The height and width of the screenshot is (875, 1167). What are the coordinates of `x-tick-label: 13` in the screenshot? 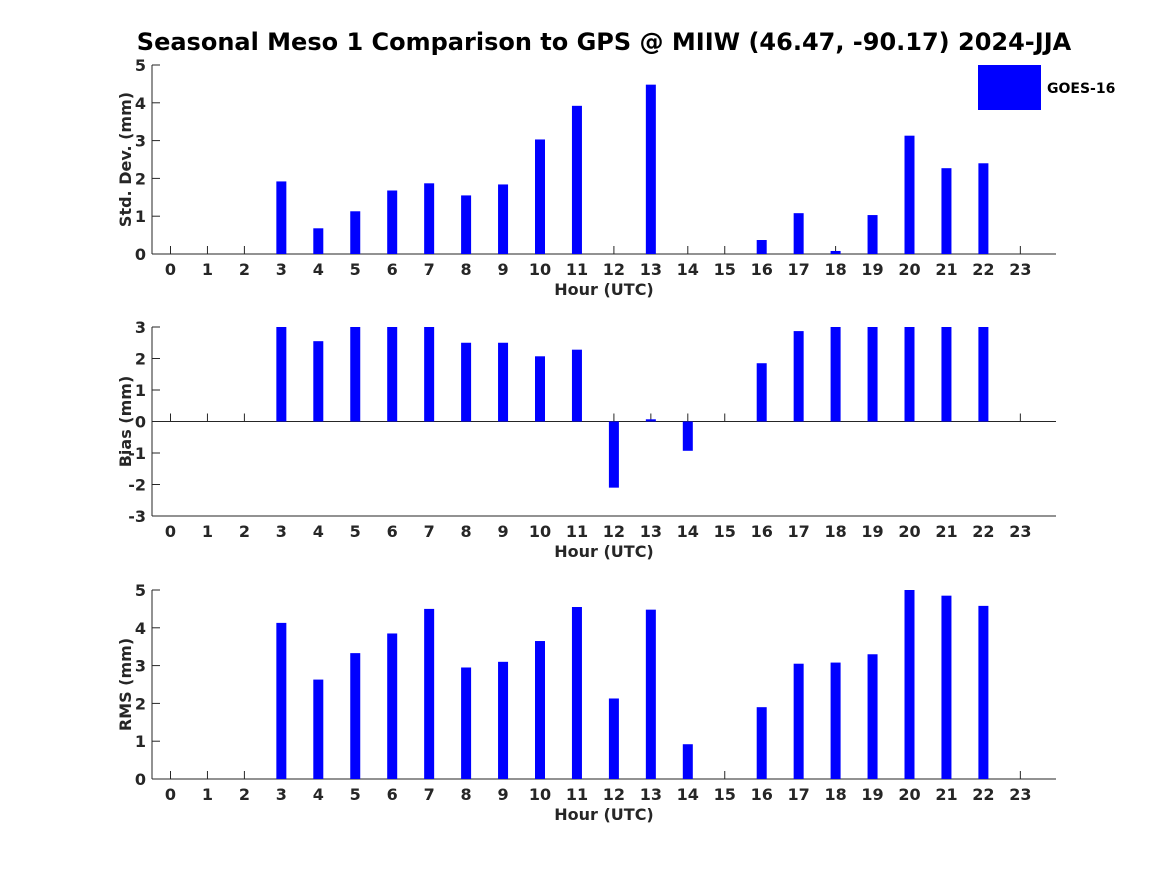 It's located at (651, 531).